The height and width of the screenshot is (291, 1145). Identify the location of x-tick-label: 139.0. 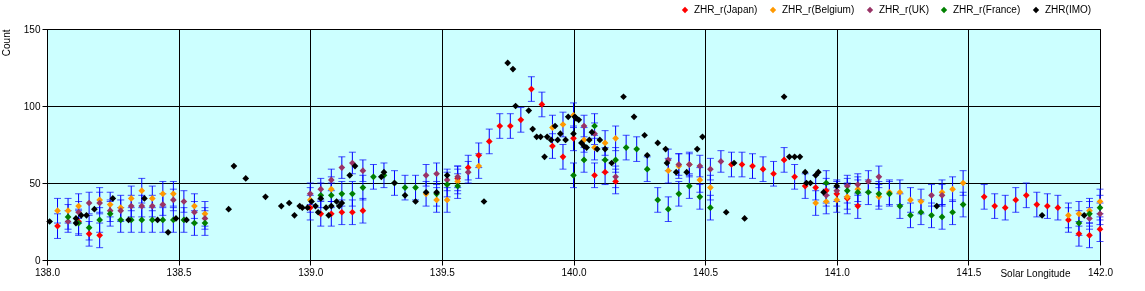
(311, 272).